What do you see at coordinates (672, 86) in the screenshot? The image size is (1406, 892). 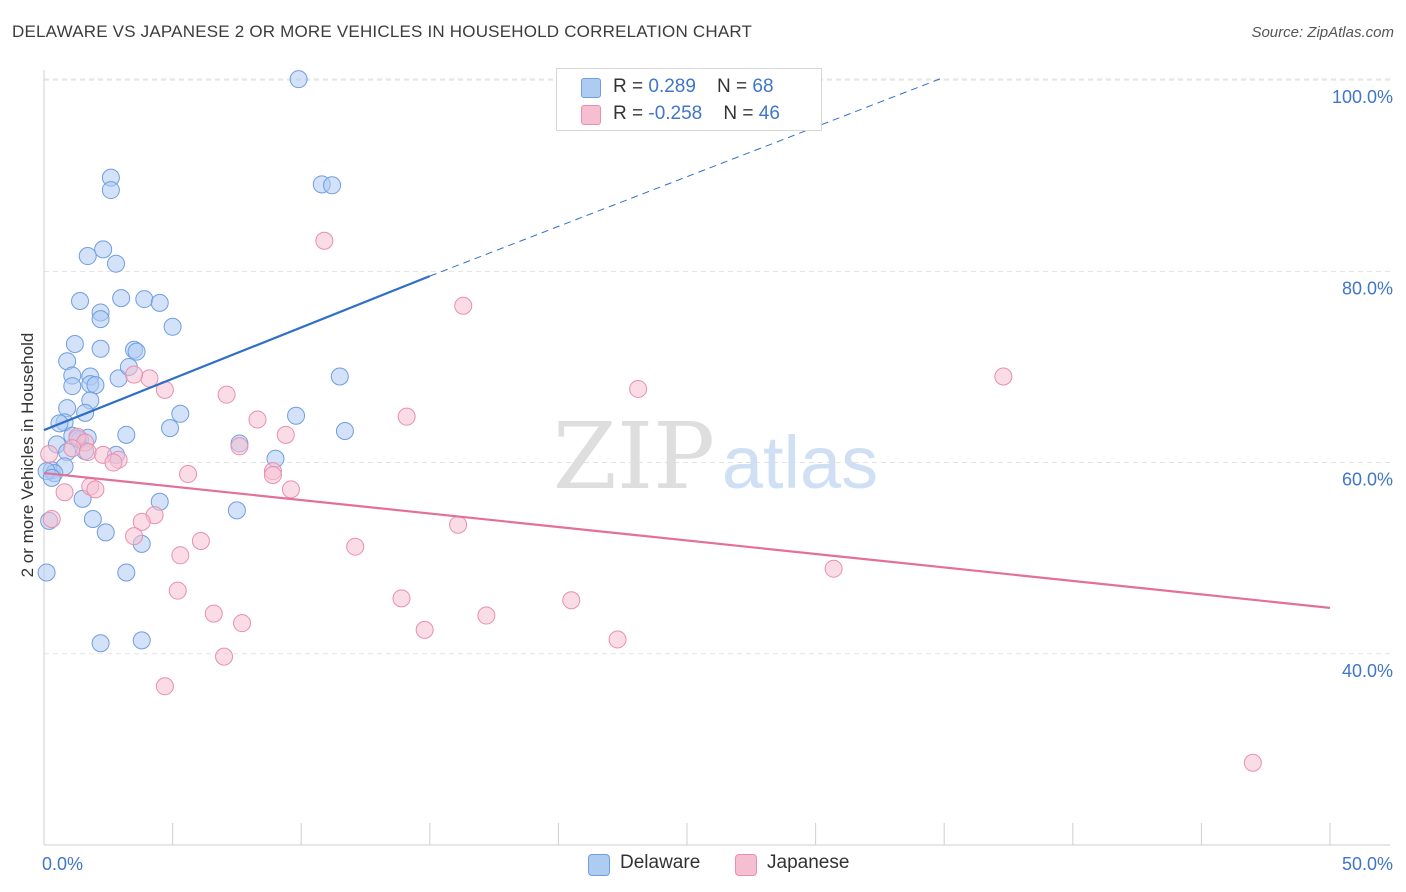 I see `legend-r-value: 0.289` at bounding box center [672, 86].